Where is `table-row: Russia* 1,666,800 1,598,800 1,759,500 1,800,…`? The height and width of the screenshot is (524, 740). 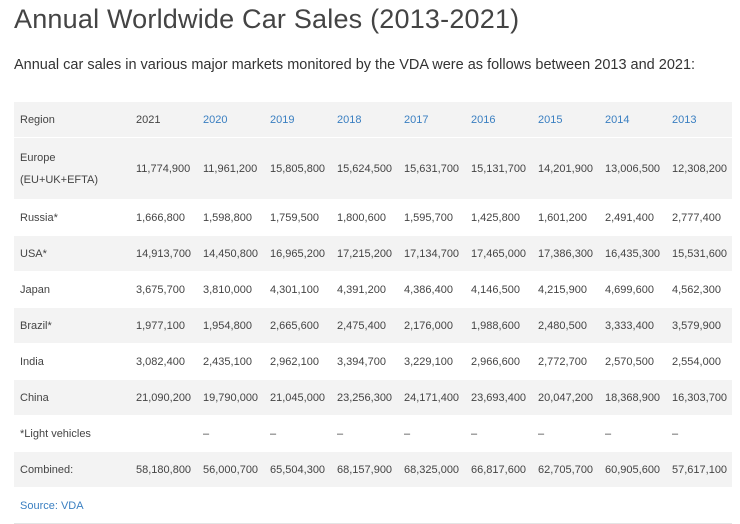
table-row: Russia* 1,666,800 1,598,800 1,759,500 1,800,… is located at coordinates (373, 217).